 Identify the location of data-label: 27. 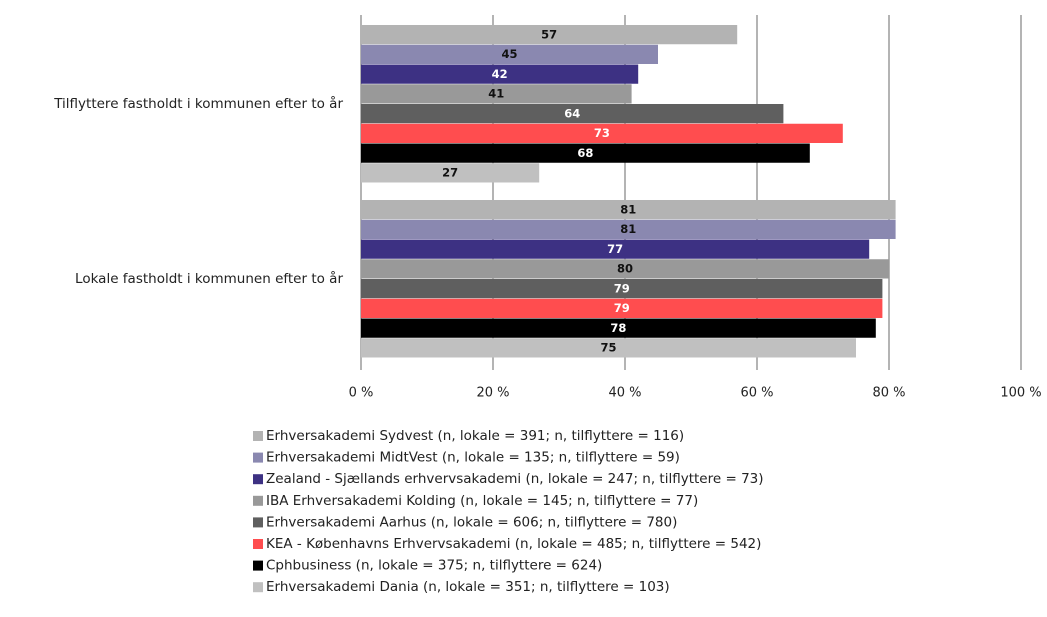
(450, 173).